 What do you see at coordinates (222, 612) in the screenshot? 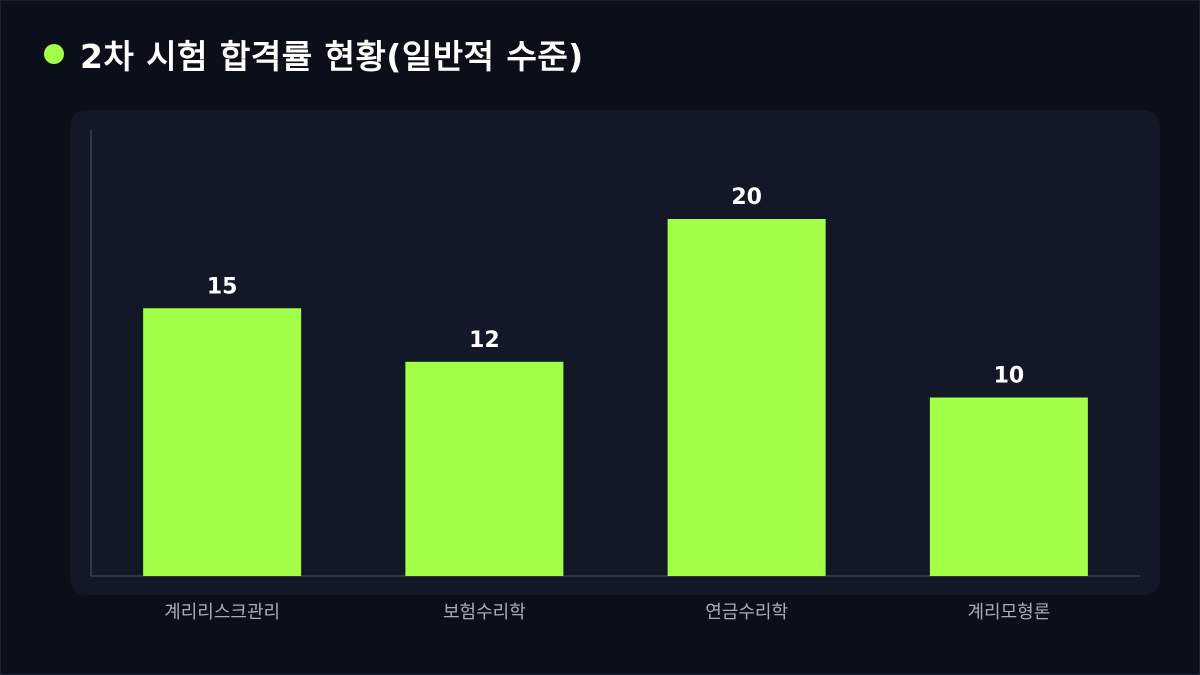
I see `category-label-1: 계리리스크관리` at bounding box center [222, 612].